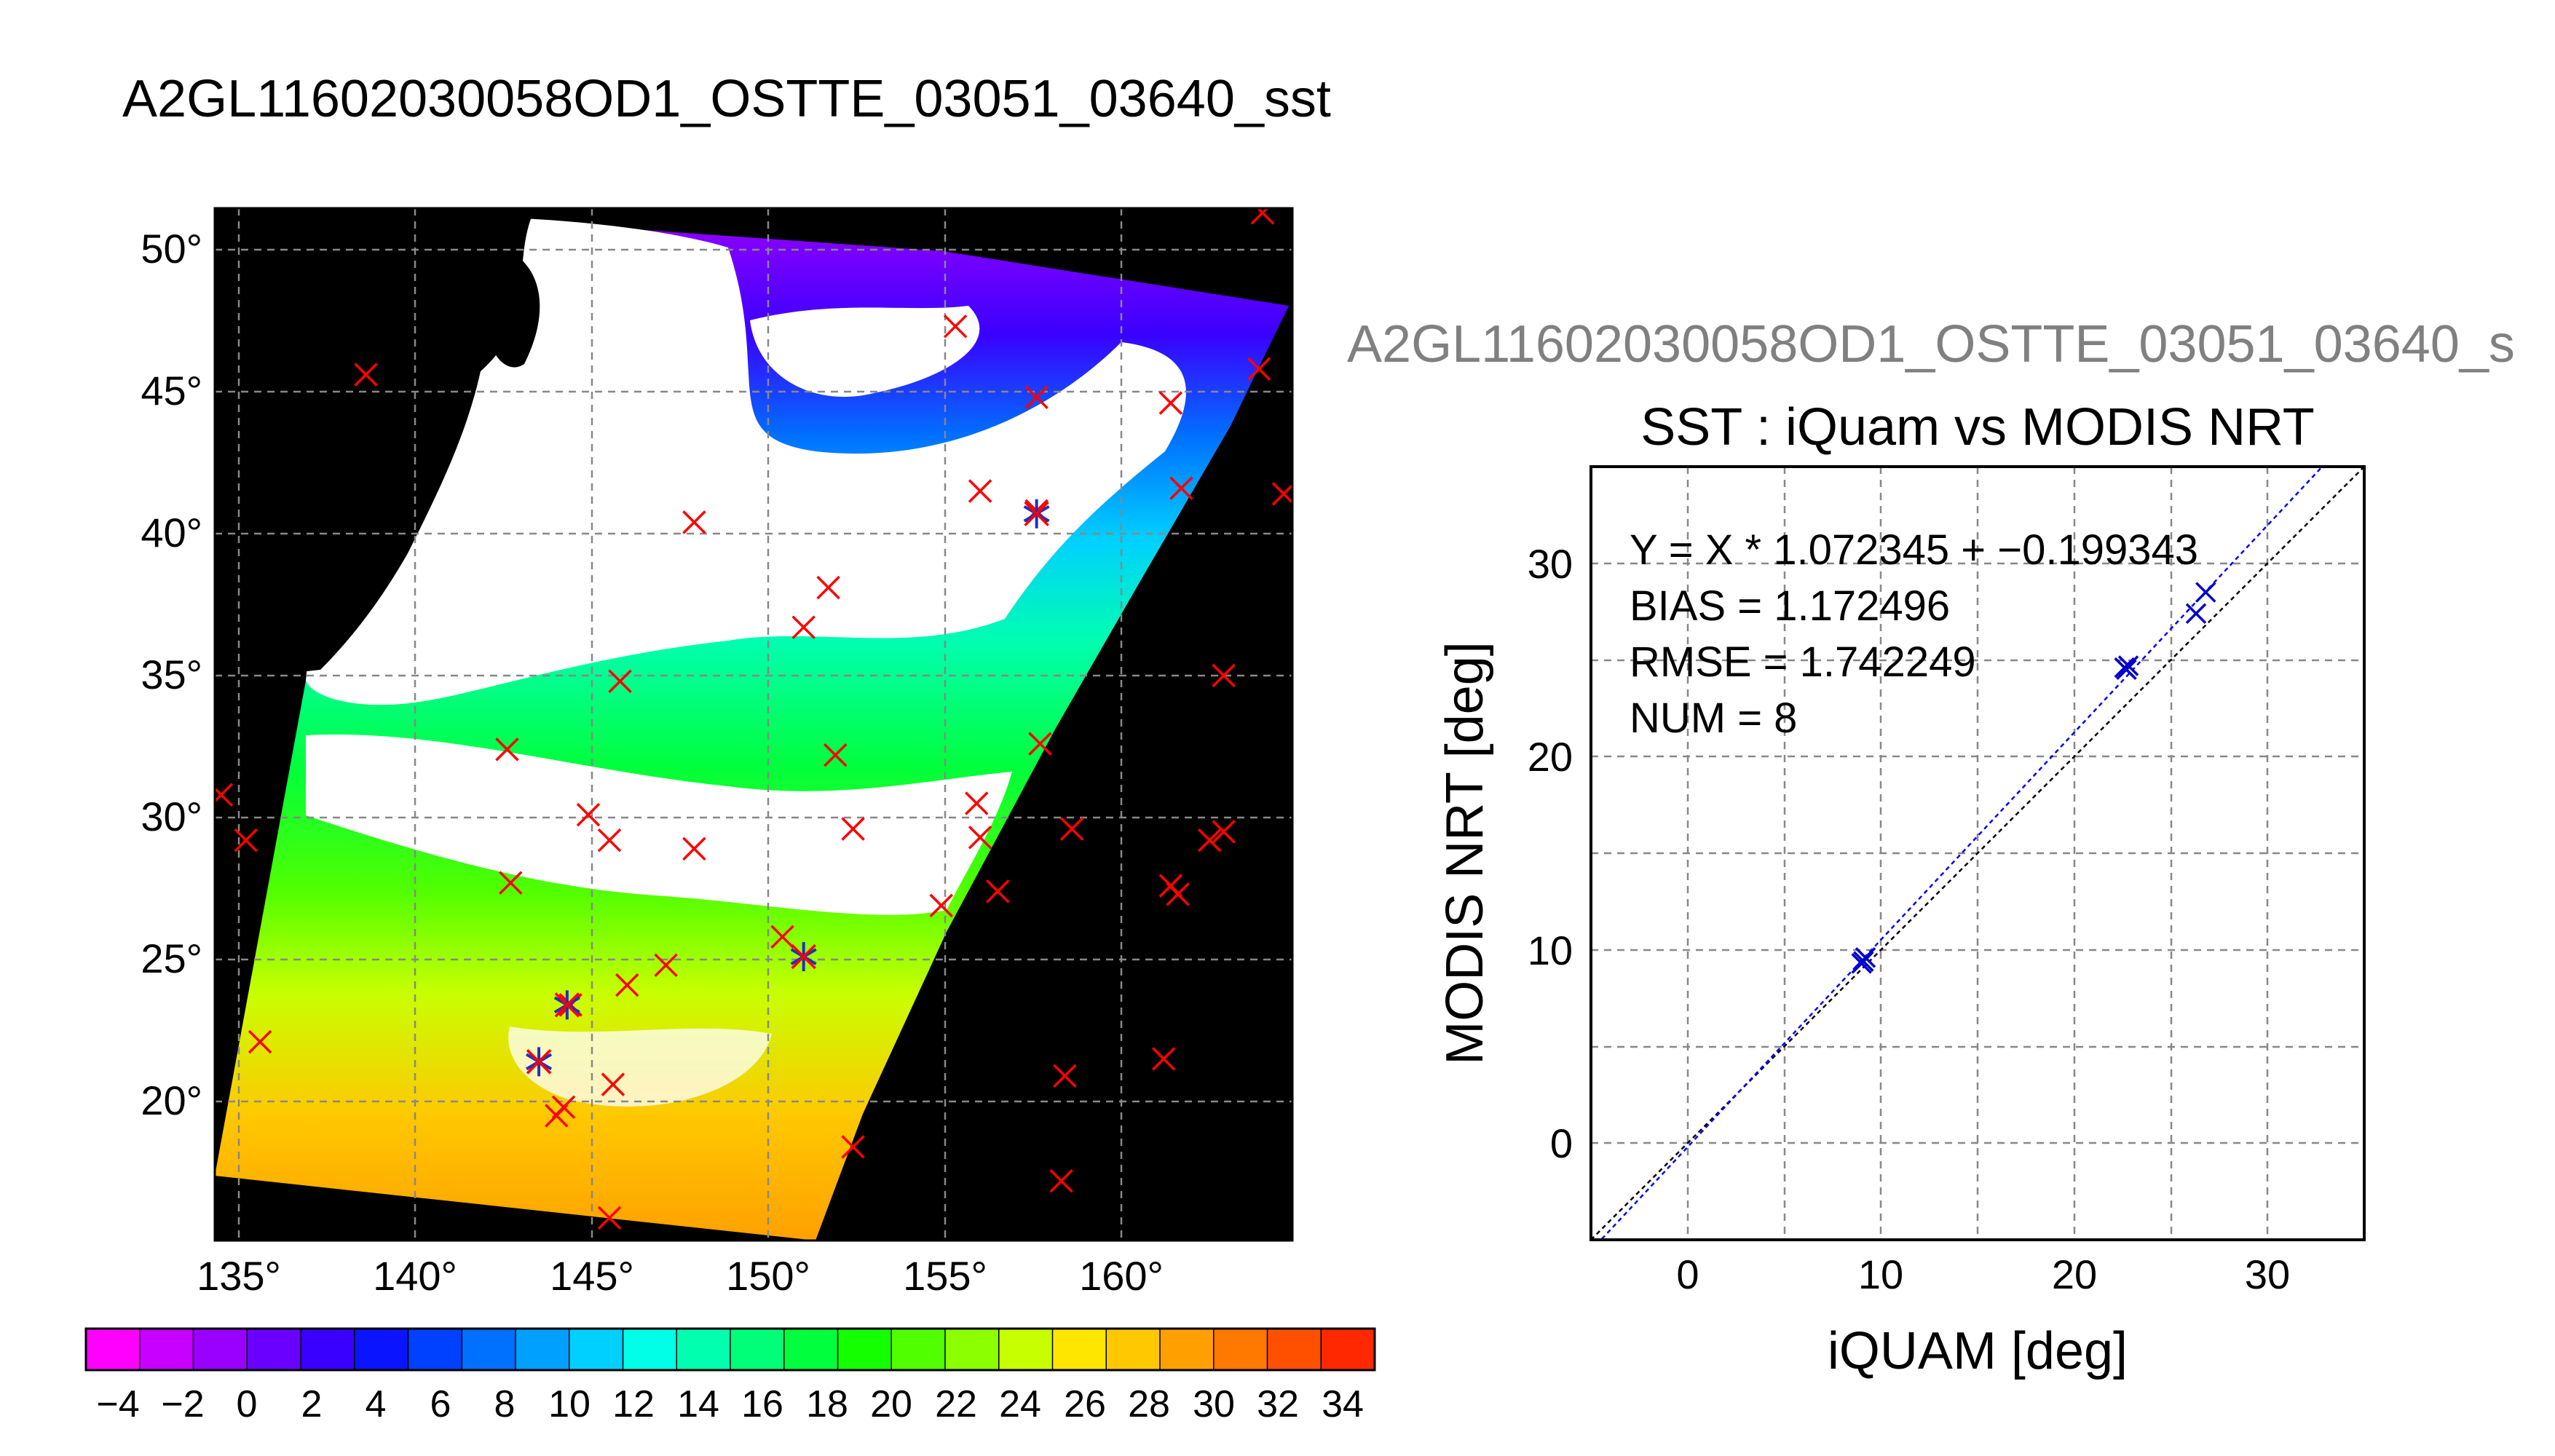 Image resolution: width=2555 pixels, height=1456 pixels. I want to click on lon-label: 140°, so click(415, 1276).